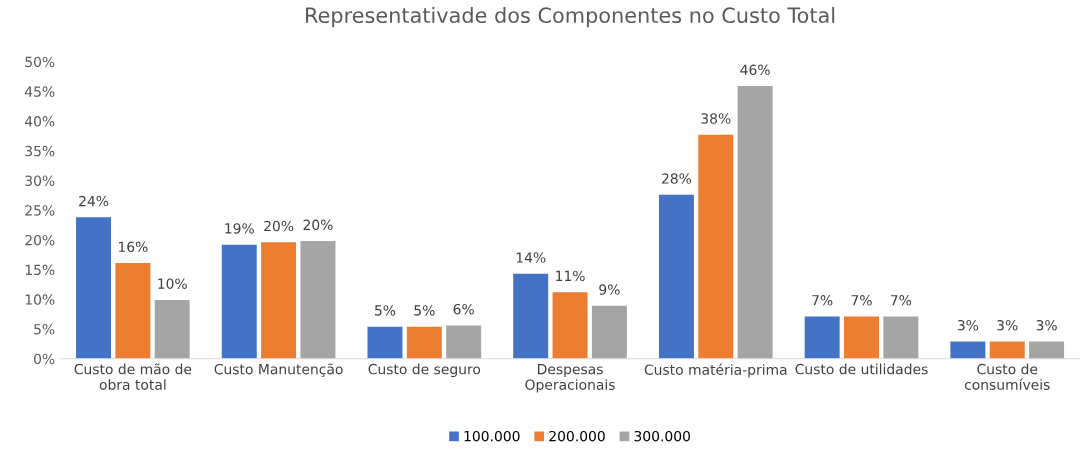 The image size is (1091, 457). I want to click on data-label: 10%, so click(172, 283).